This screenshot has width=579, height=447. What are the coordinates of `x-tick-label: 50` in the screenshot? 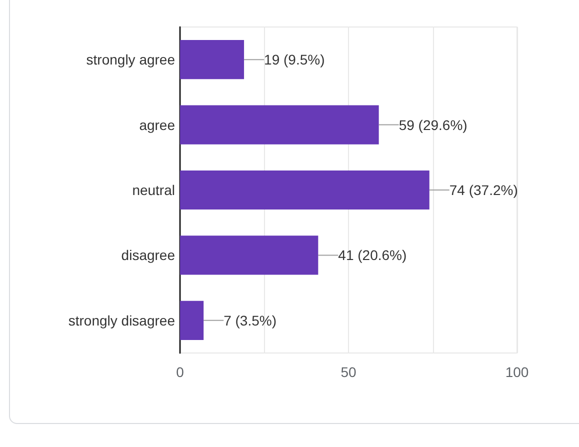 It's located at (348, 372).